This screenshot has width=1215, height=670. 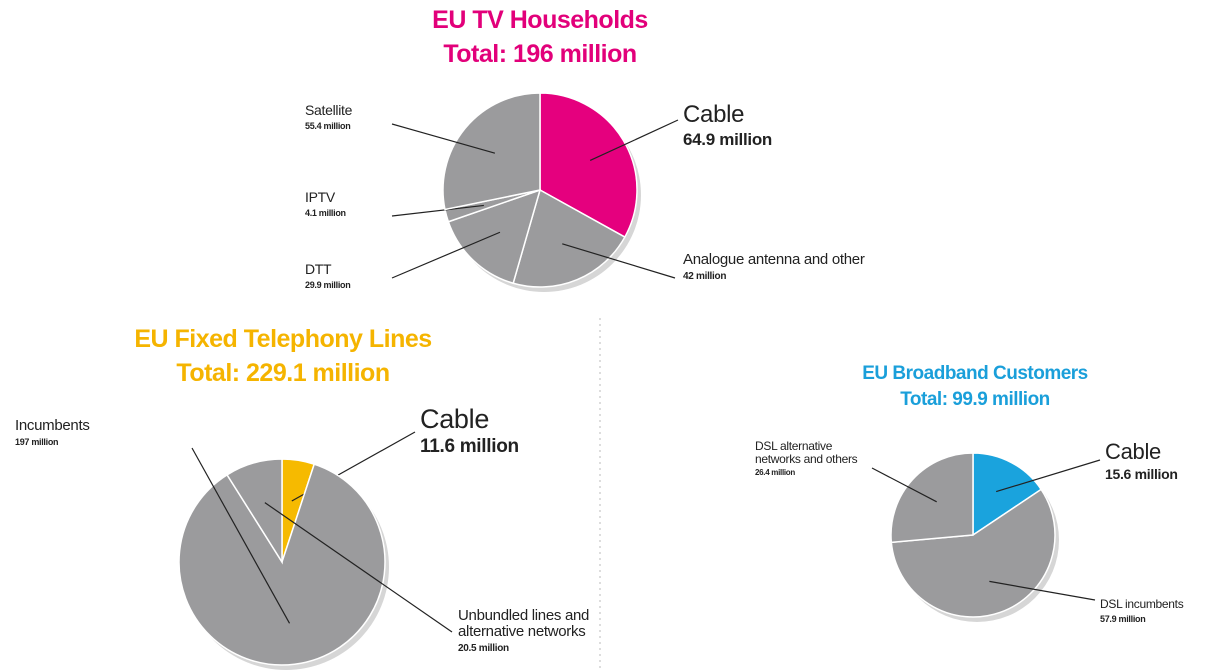 I want to click on slice-value-label: 11.6 million, so click(x=469, y=447).